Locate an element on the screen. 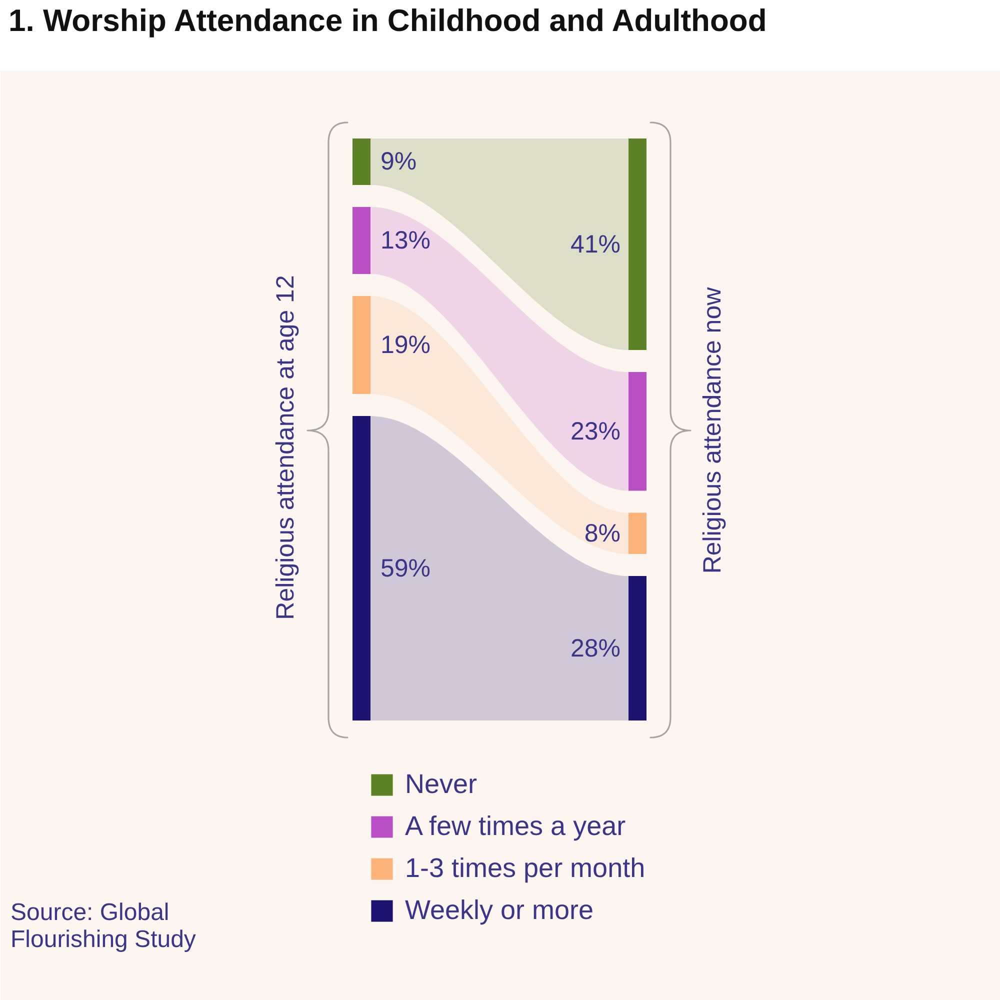 Image resolution: width=1000 pixels, height=1000 pixels. data-label: 28% is located at coordinates (595, 648).